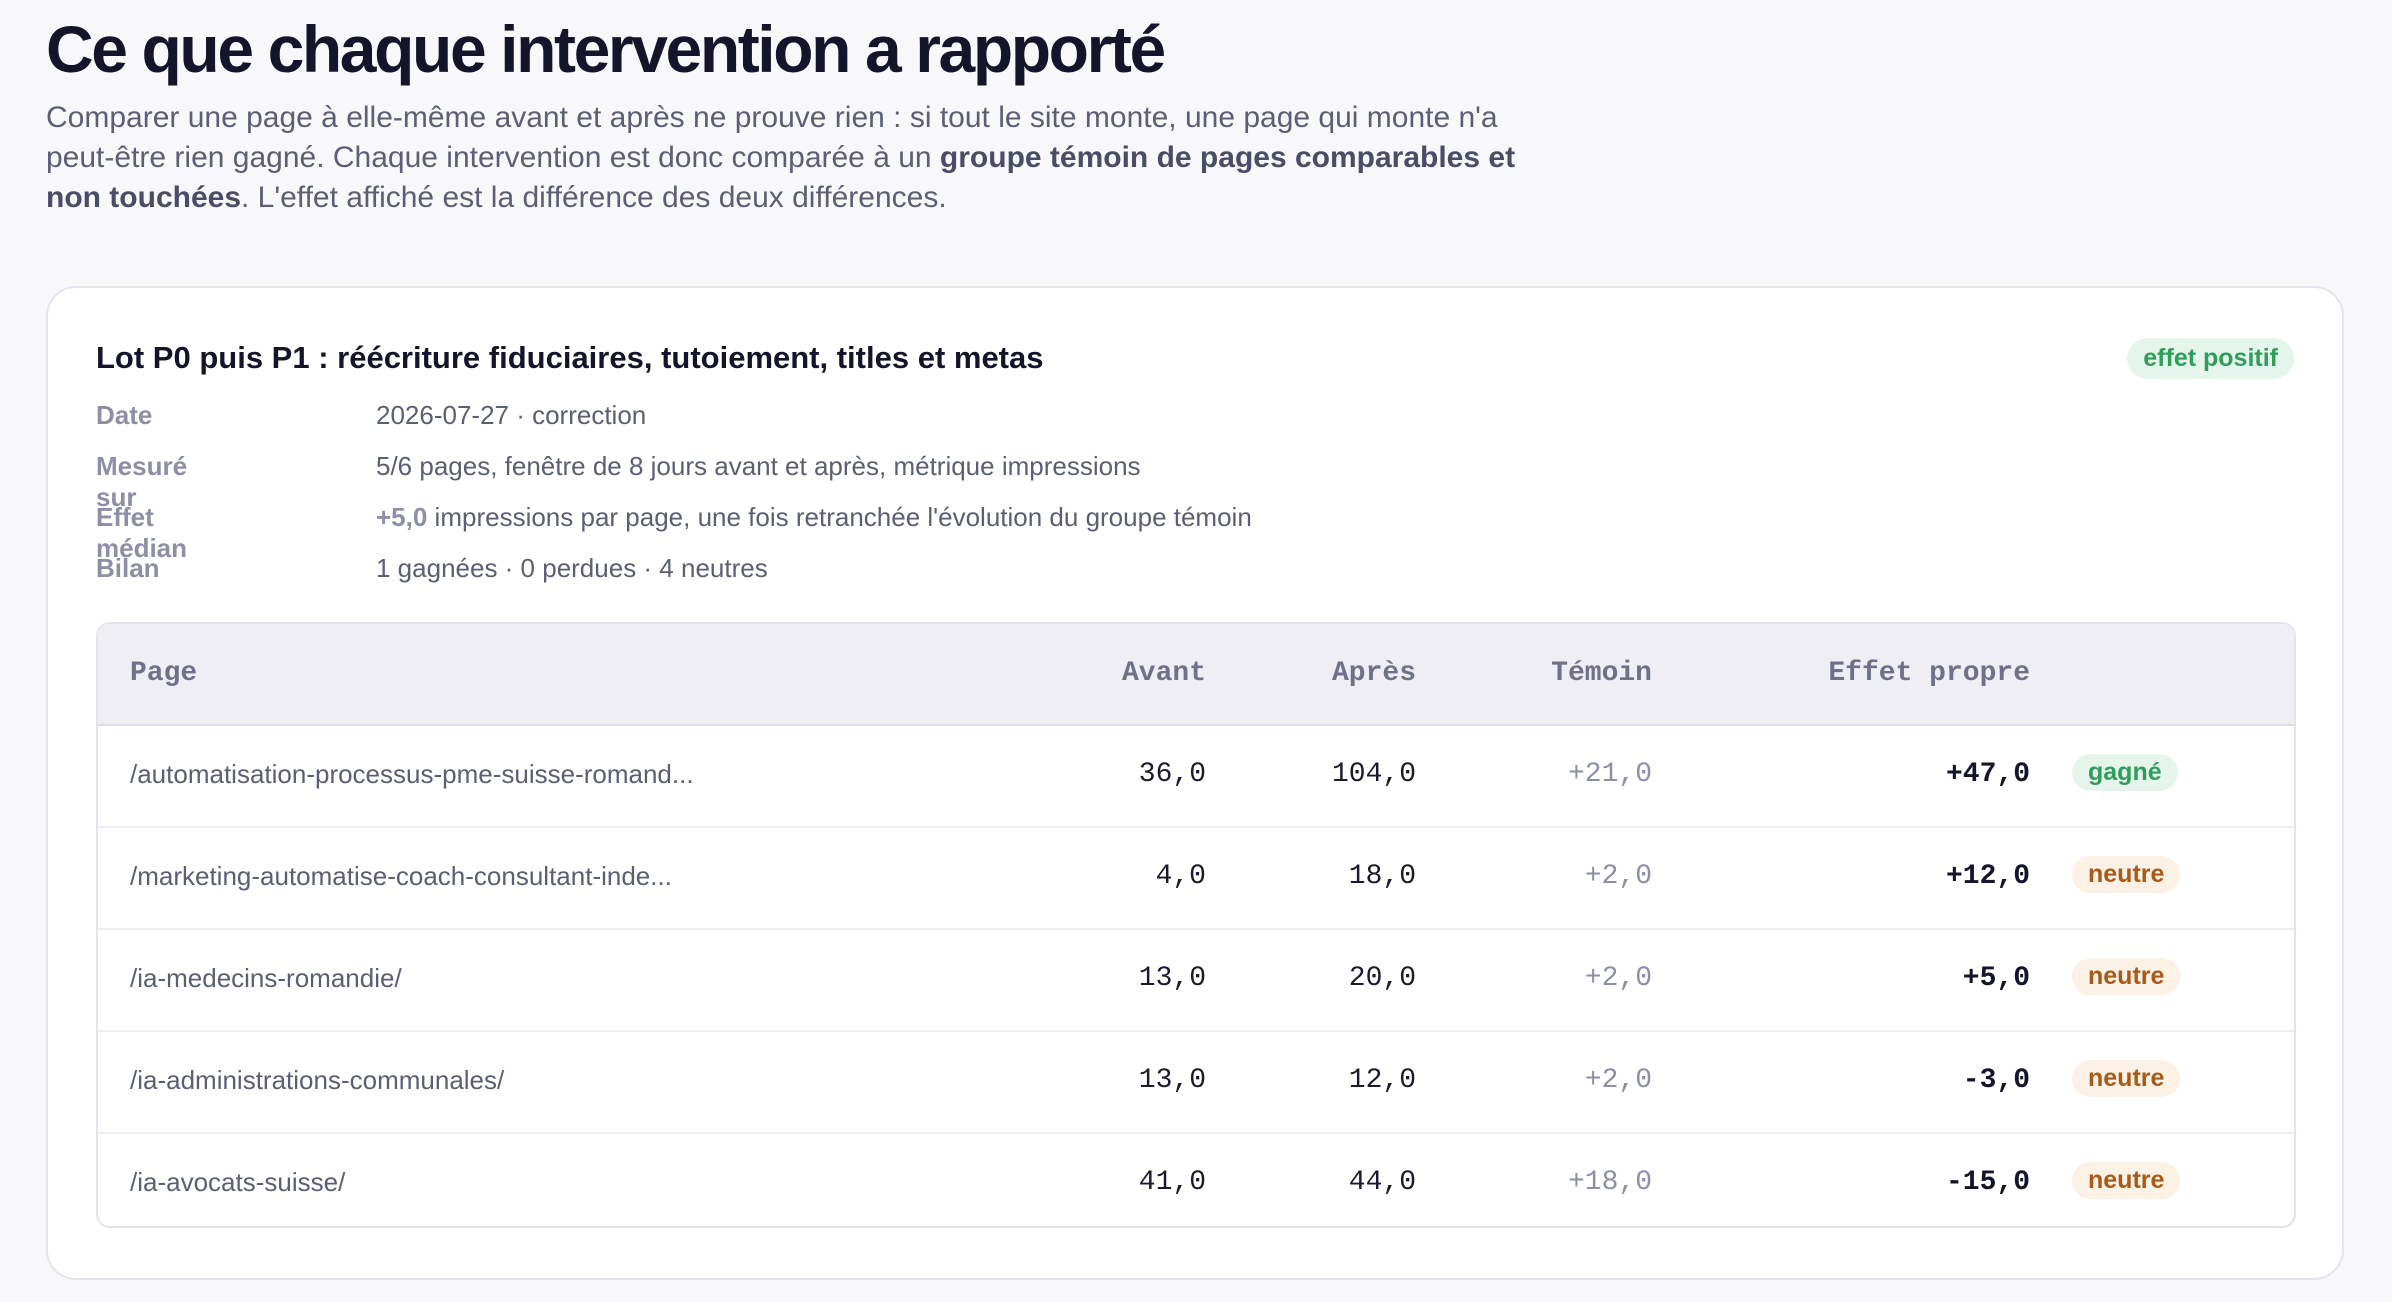  Describe the element at coordinates (606, 49) in the screenshot. I see `page-title: Ce que chaque intervention a rapporté` at that location.